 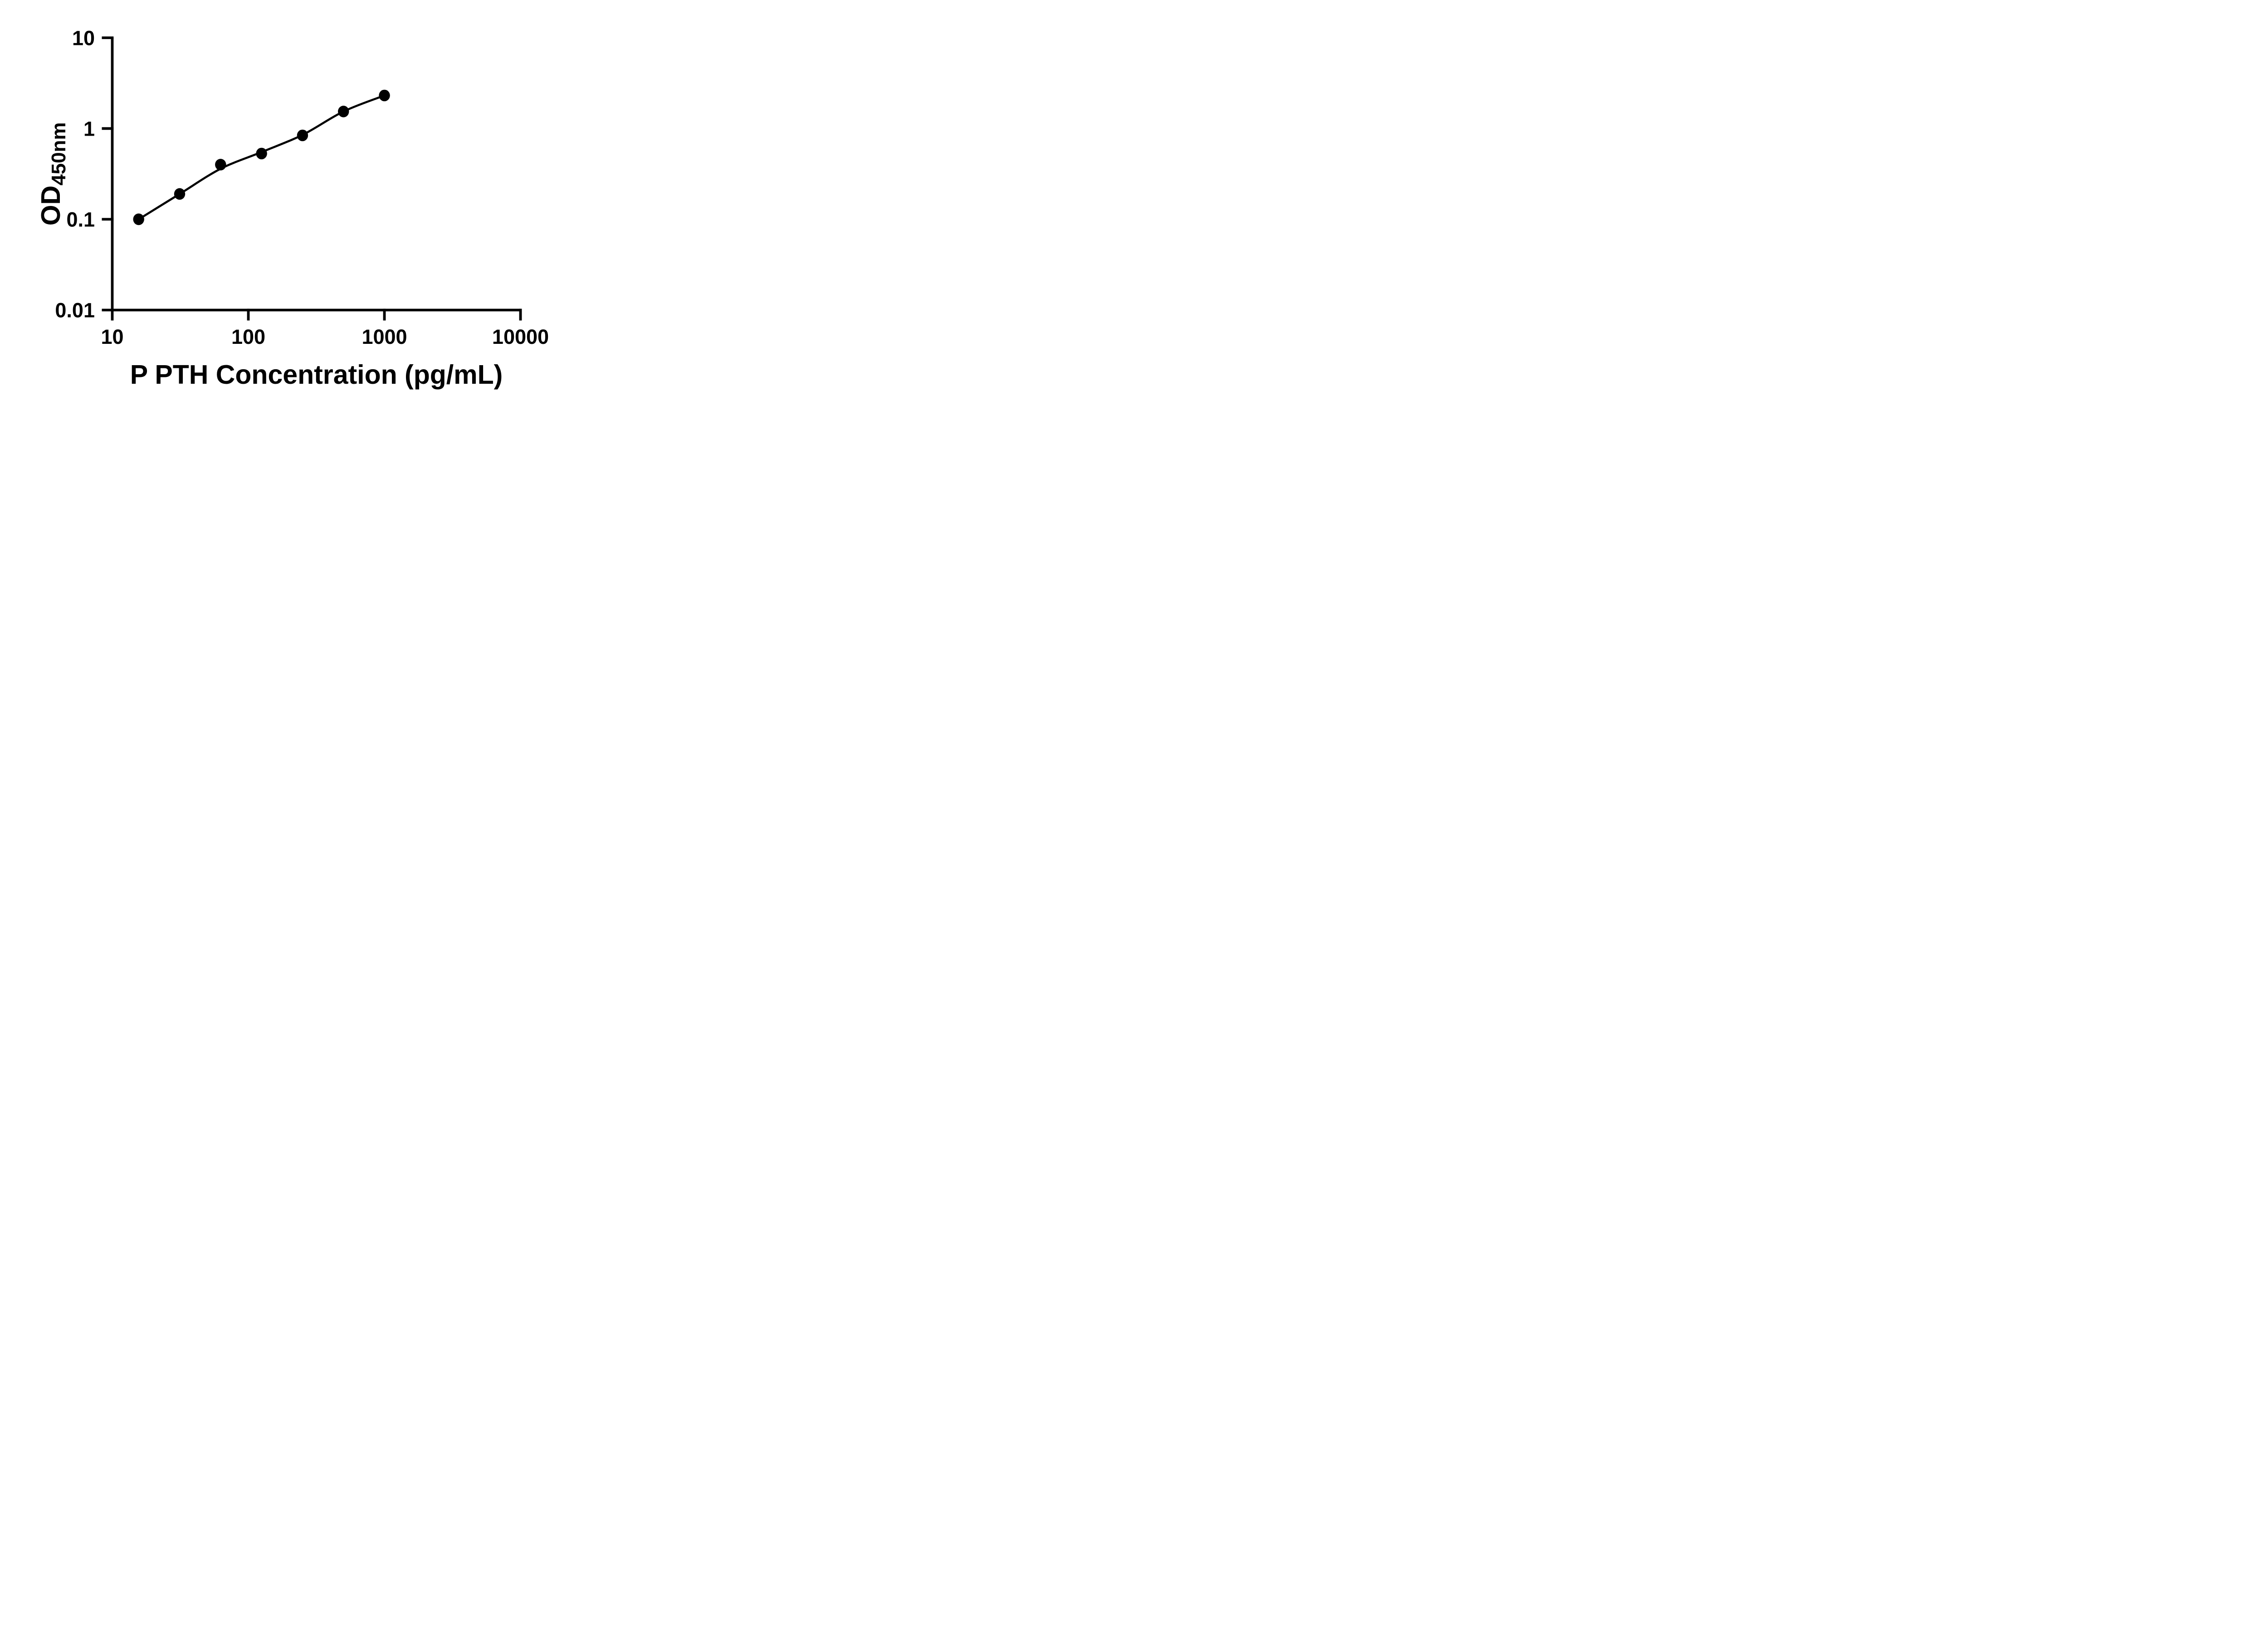 I want to click on x-axis-ticks, so click(x=317, y=314).